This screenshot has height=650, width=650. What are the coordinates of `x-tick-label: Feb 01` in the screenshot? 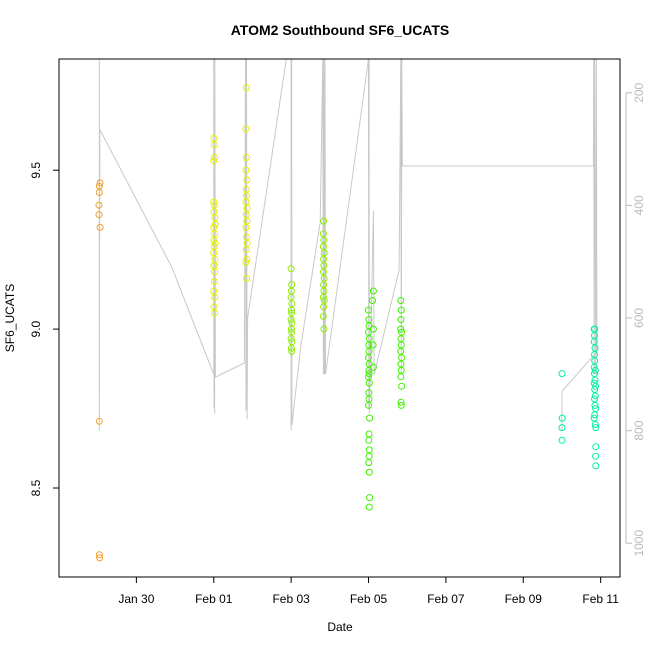 It's located at (214, 599).